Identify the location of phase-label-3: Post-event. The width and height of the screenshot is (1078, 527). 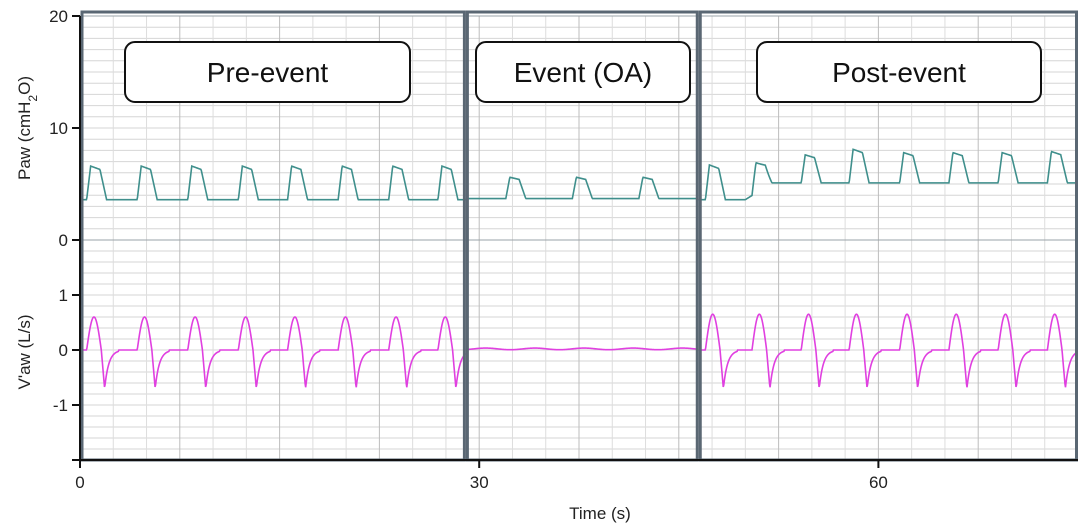
(899, 72).